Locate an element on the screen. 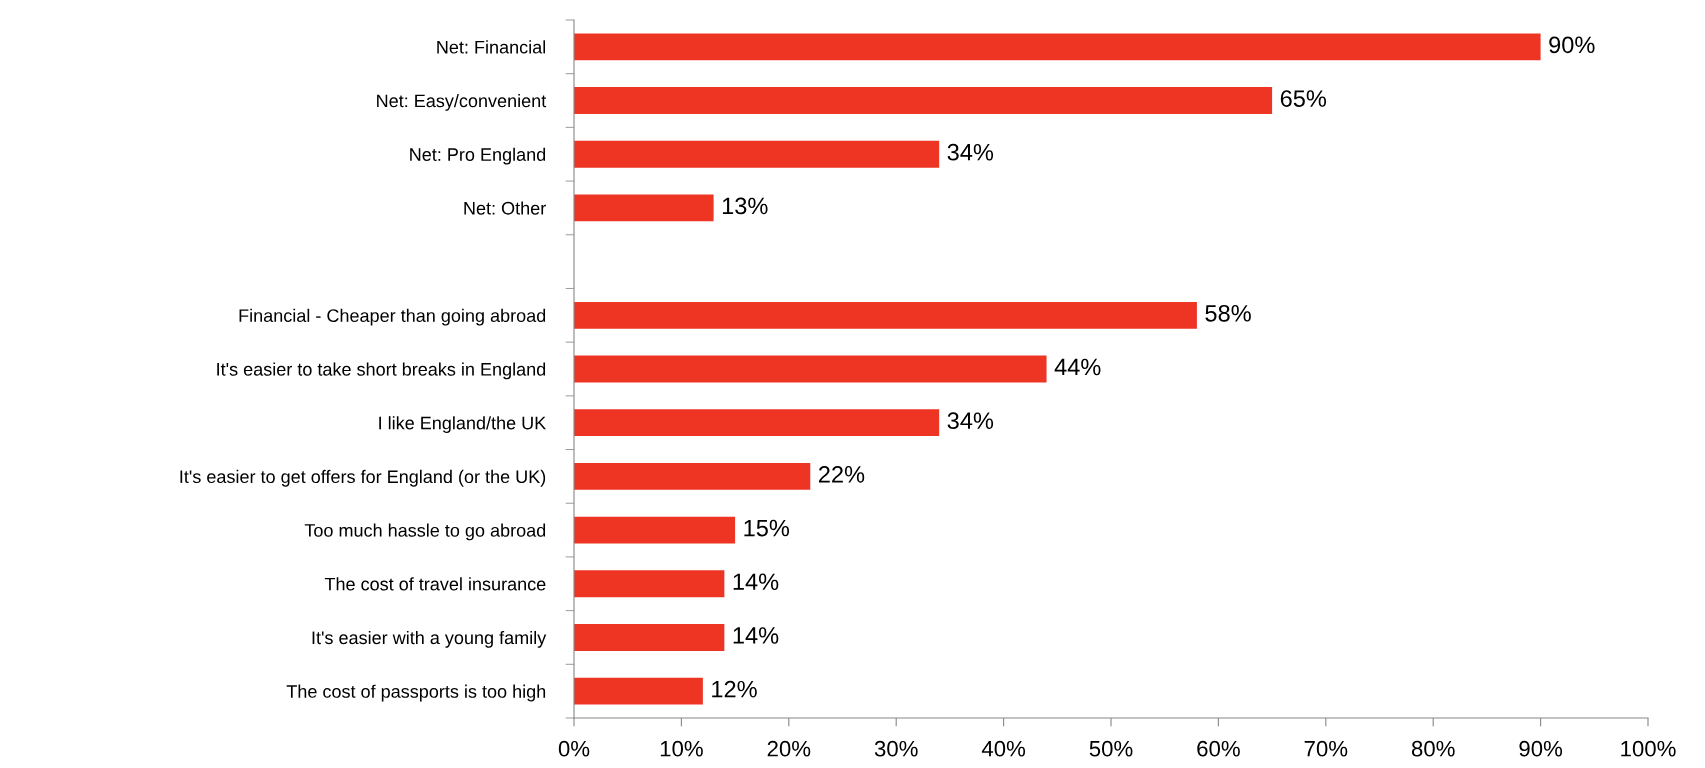 This screenshot has height=768, width=1705. data-label: 65% is located at coordinates (1303, 98).